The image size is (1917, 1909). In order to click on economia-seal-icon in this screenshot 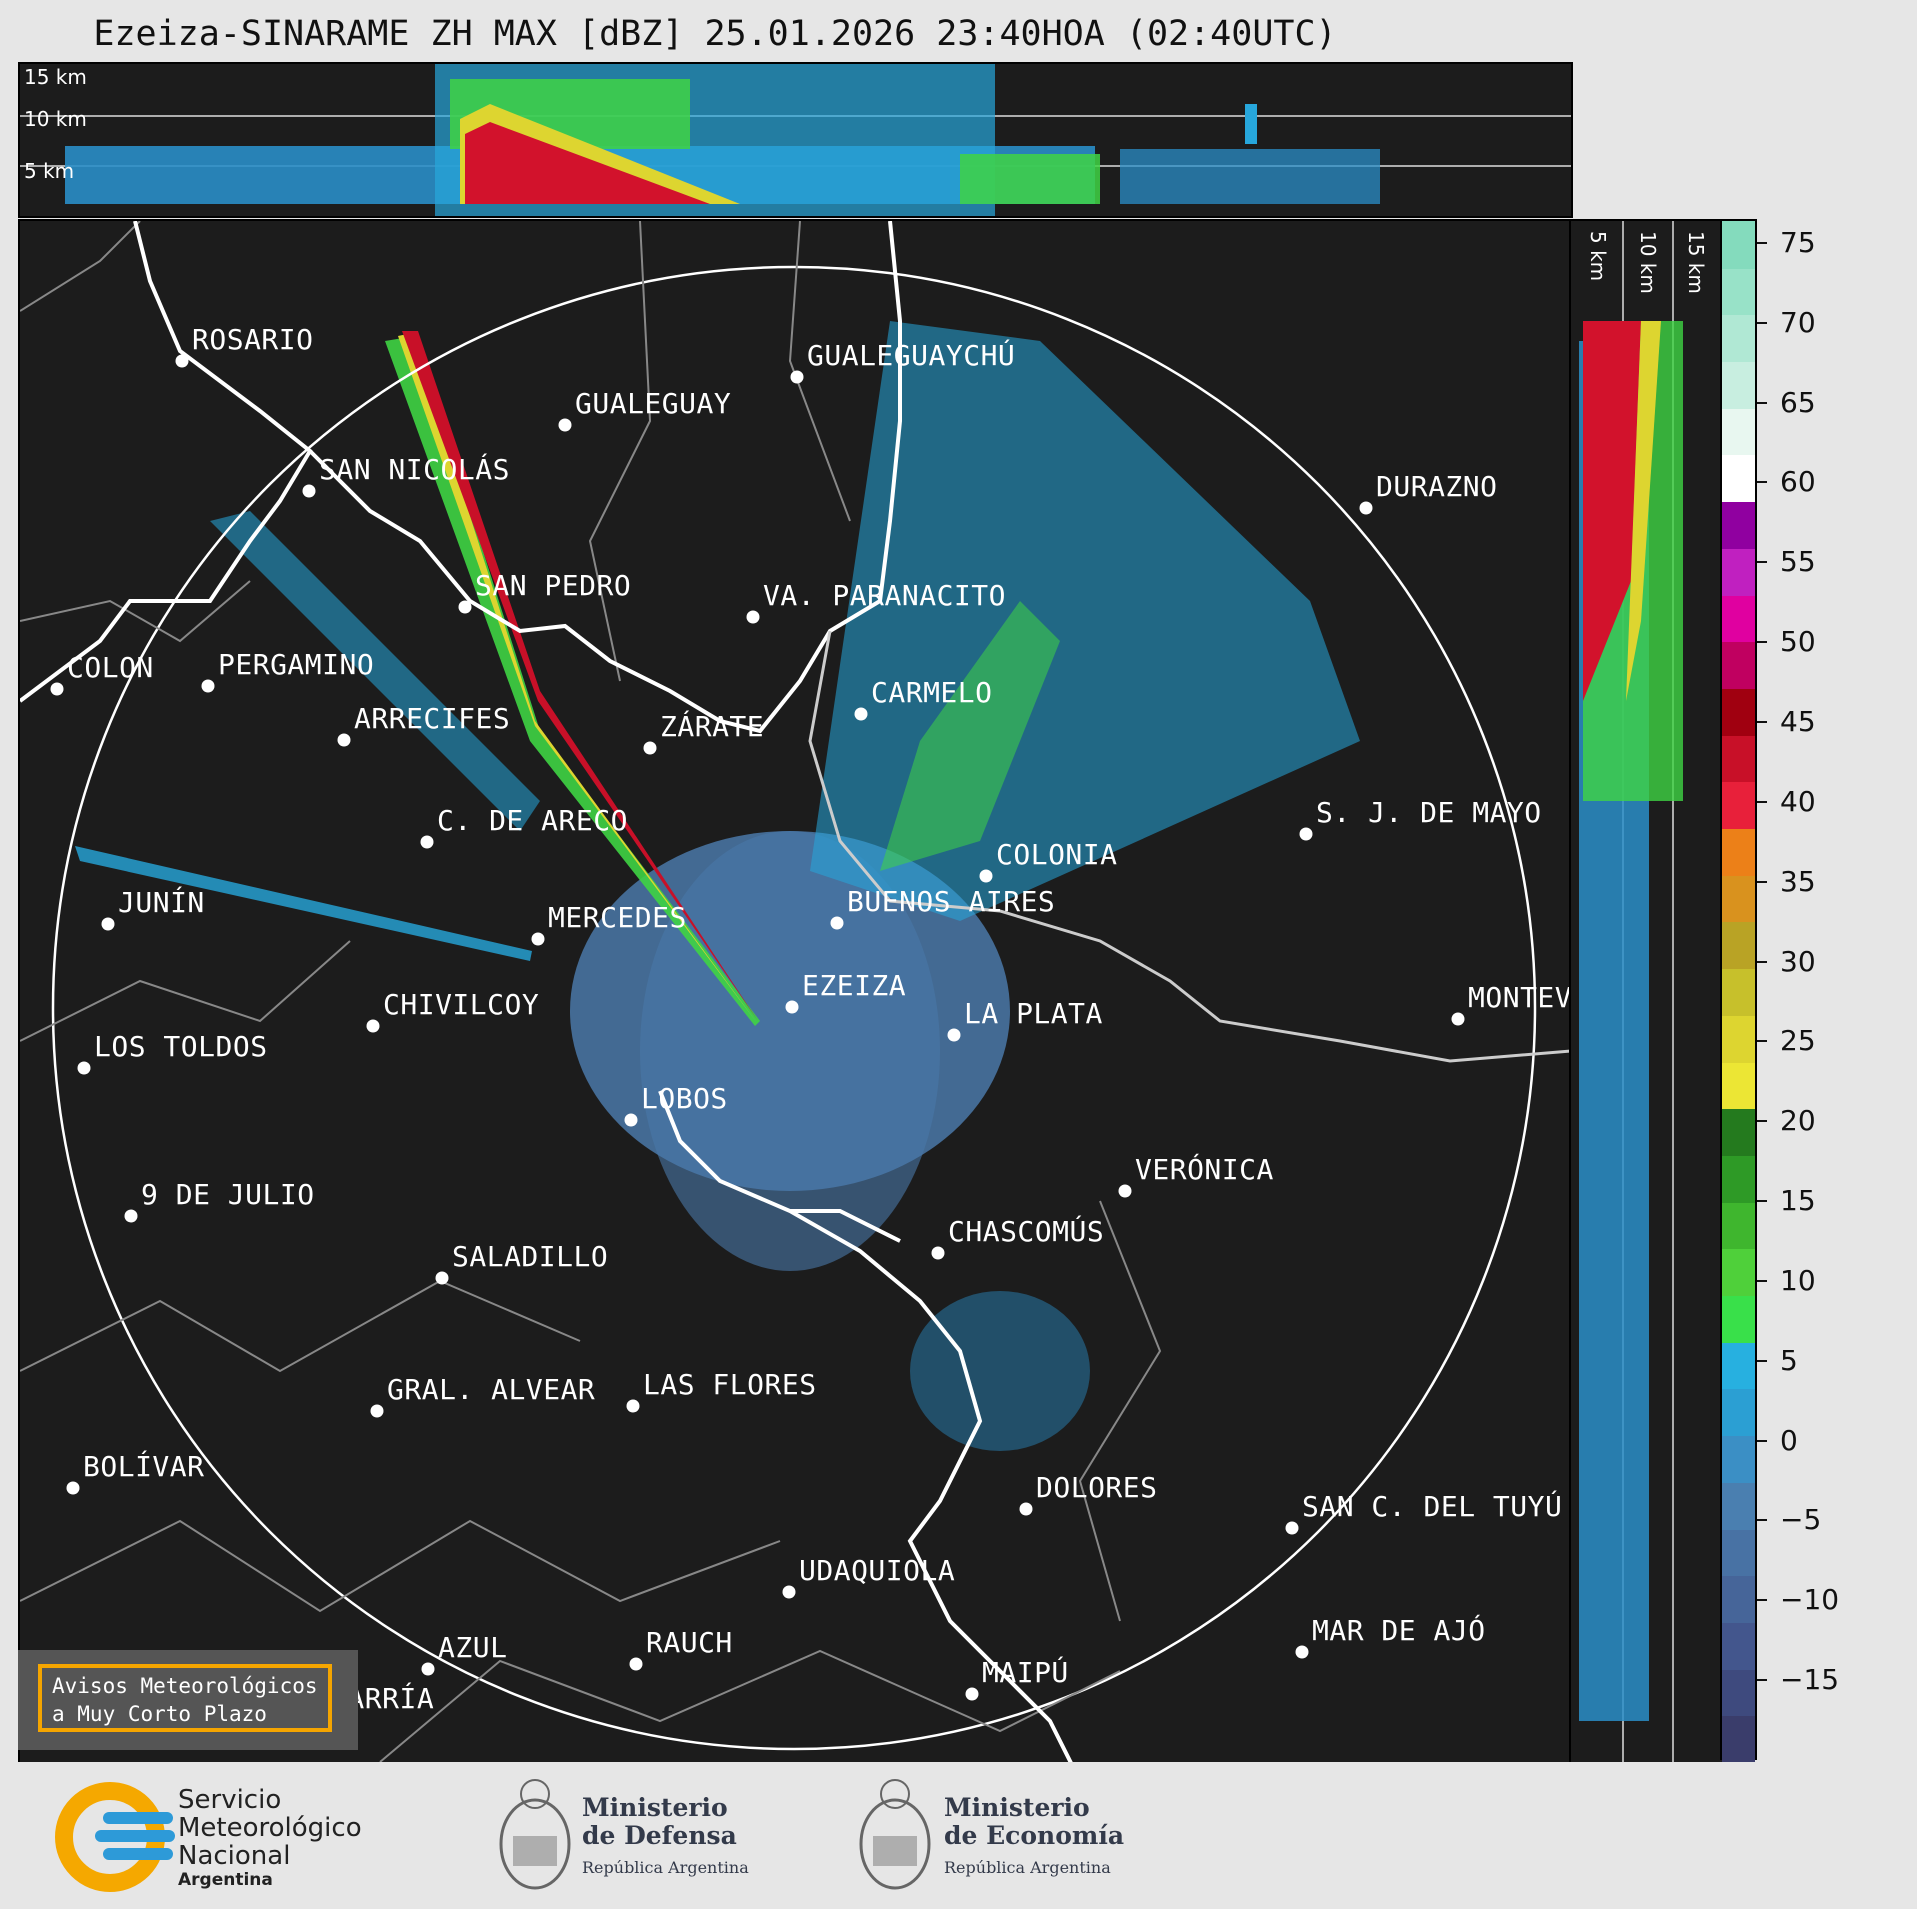, I will do `click(895, 1834)`.